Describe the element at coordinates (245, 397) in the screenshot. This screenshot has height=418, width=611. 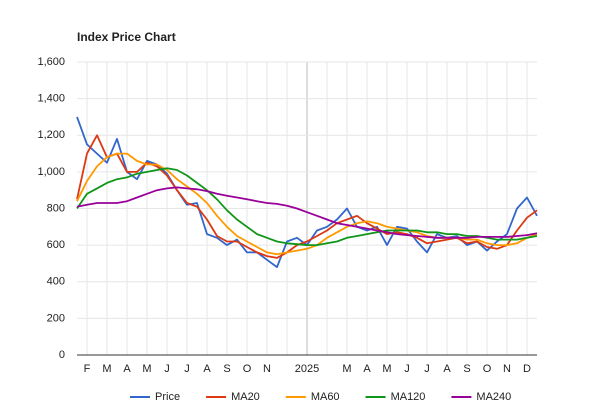
I see `legend-label: MA20` at that location.